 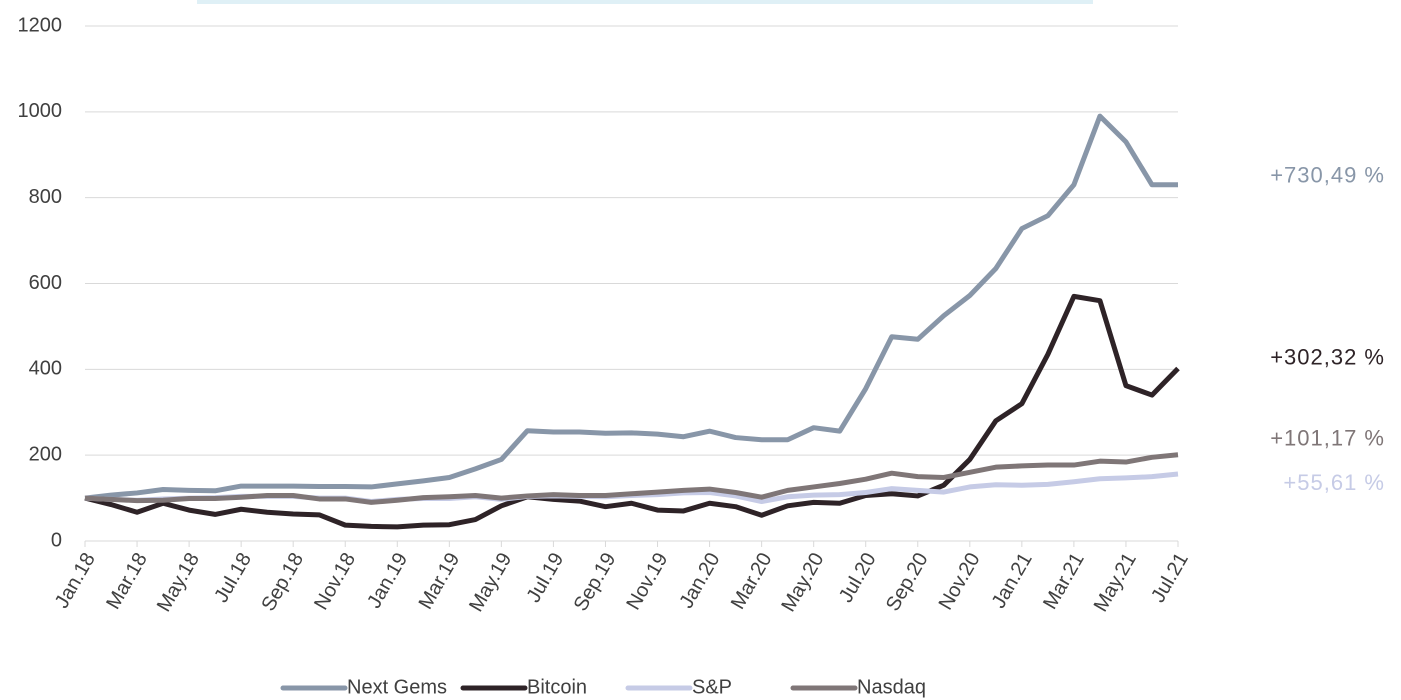 I want to click on y-tick-label: 0, so click(x=56, y=540).